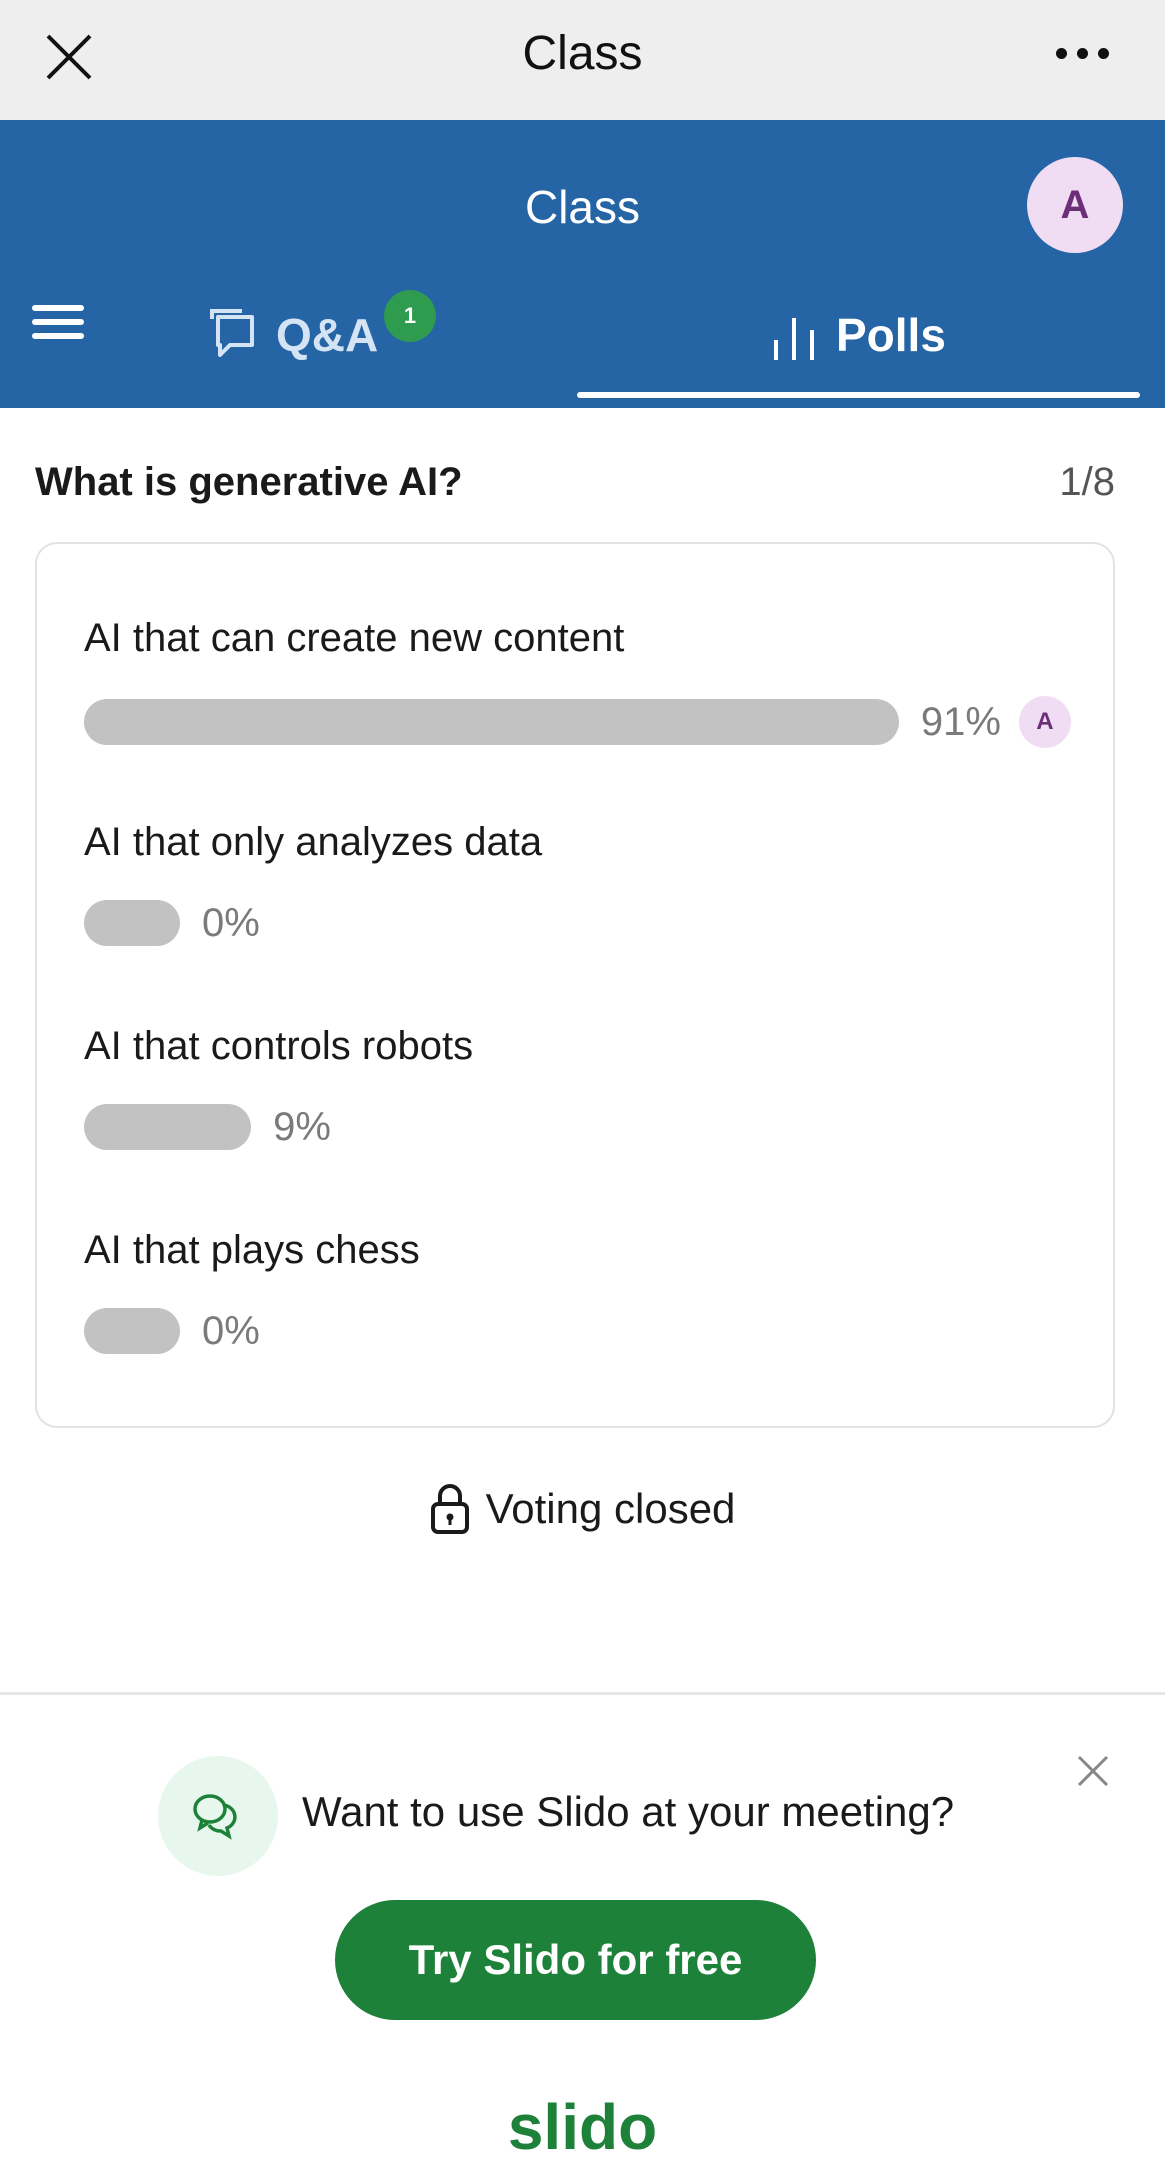 The width and height of the screenshot is (1165, 2164). I want to click on voting-status-label: Voting closed, so click(610, 1508).